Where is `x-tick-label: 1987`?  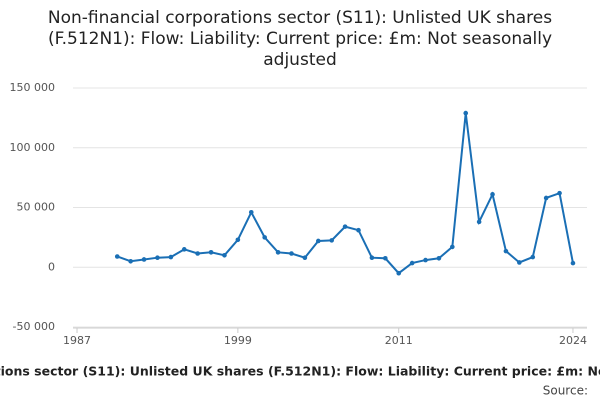
x-tick-label: 1987 is located at coordinates (77, 340).